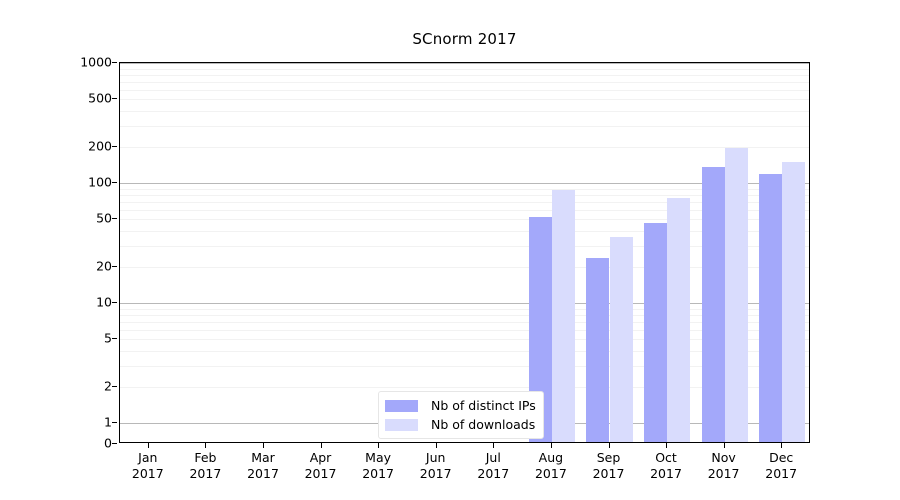  What do you see at coordinates (100, 146) in the screenshot?
I see `y-tick-label: 200` at bounding box center [100, 146].